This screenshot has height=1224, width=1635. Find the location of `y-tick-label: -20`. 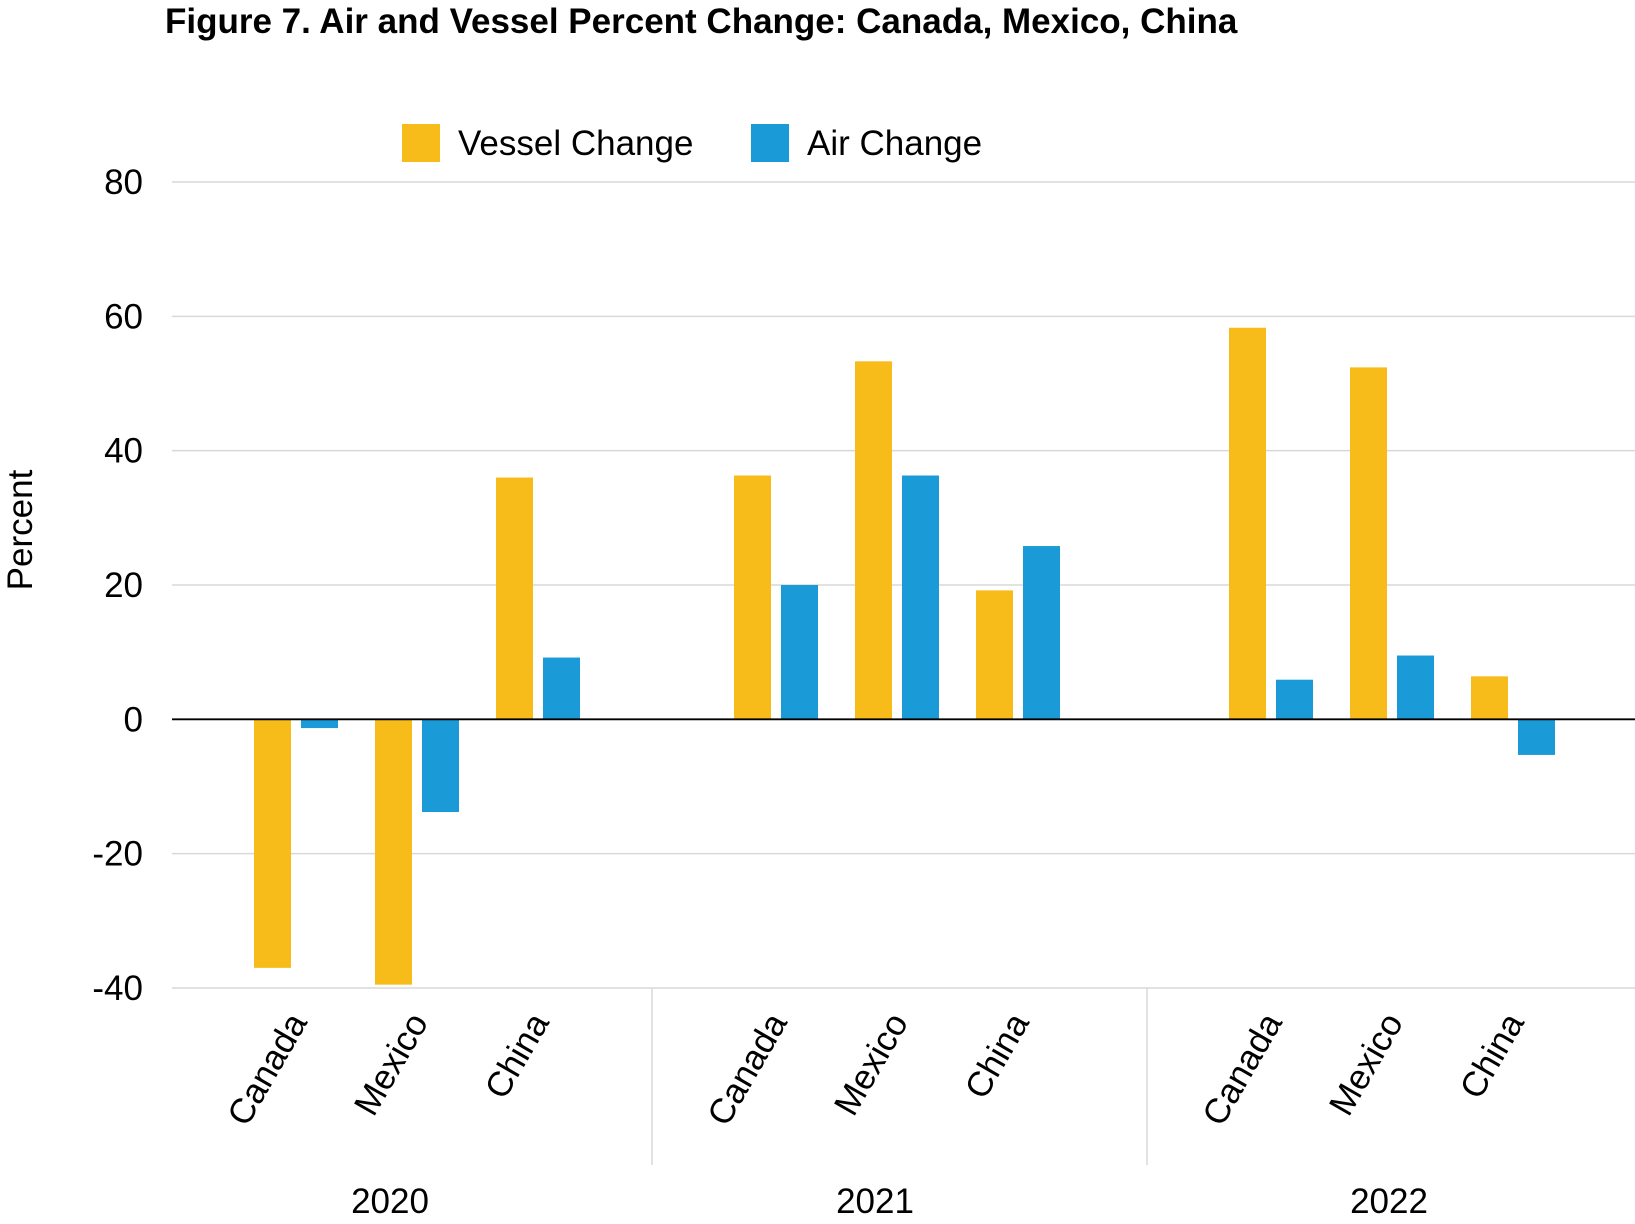

y-tick-label: -20 is located at coordinates (117, 854).